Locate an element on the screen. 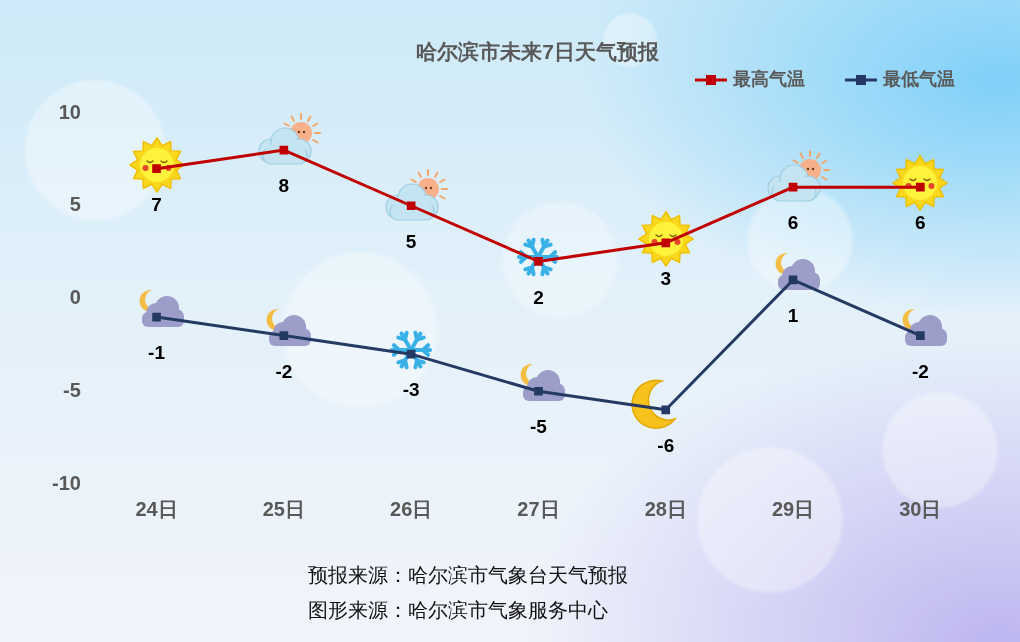 Image resolution: width=1020 pixels, height=642 pixels. x-tick-label: 28日 is located at coordinates (665, 508).